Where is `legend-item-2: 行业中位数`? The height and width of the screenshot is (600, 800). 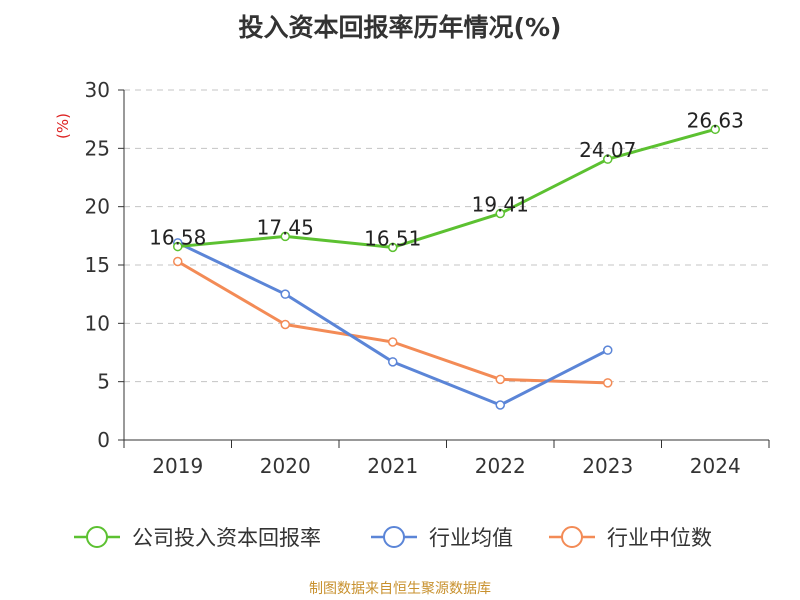 legend-item-2: 行业中位数 is located at coordinates (630, 538).